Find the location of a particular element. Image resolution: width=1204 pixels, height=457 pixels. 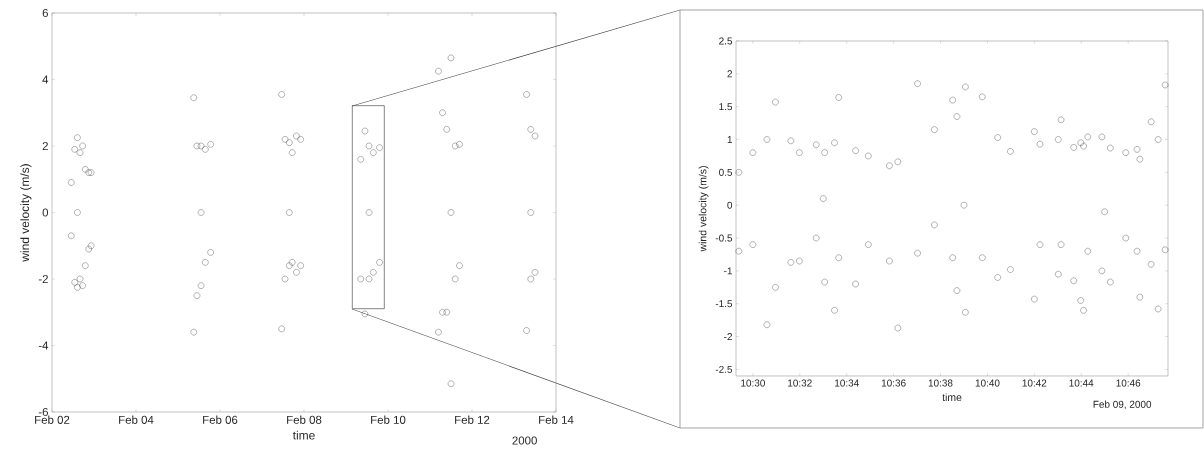

x-tick-label: Feb 04 is located at coordinates (136, 419).